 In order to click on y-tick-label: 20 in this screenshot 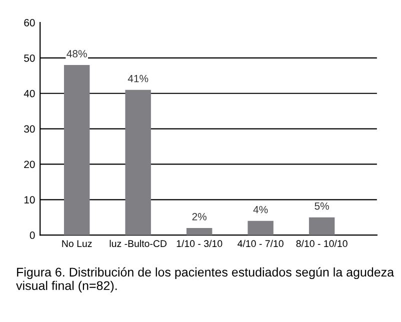, I will do `click(29, 164)`.